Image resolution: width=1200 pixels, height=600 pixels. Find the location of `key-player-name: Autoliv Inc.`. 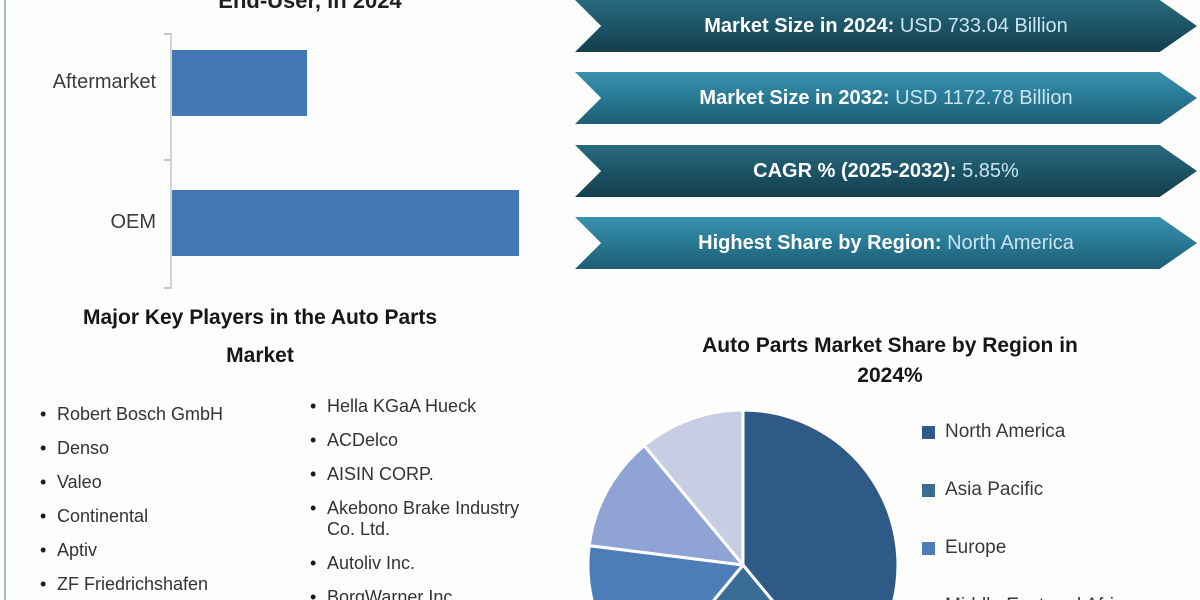

key-player-name: Autoliv Inc. is located at coordinates (371, 563).